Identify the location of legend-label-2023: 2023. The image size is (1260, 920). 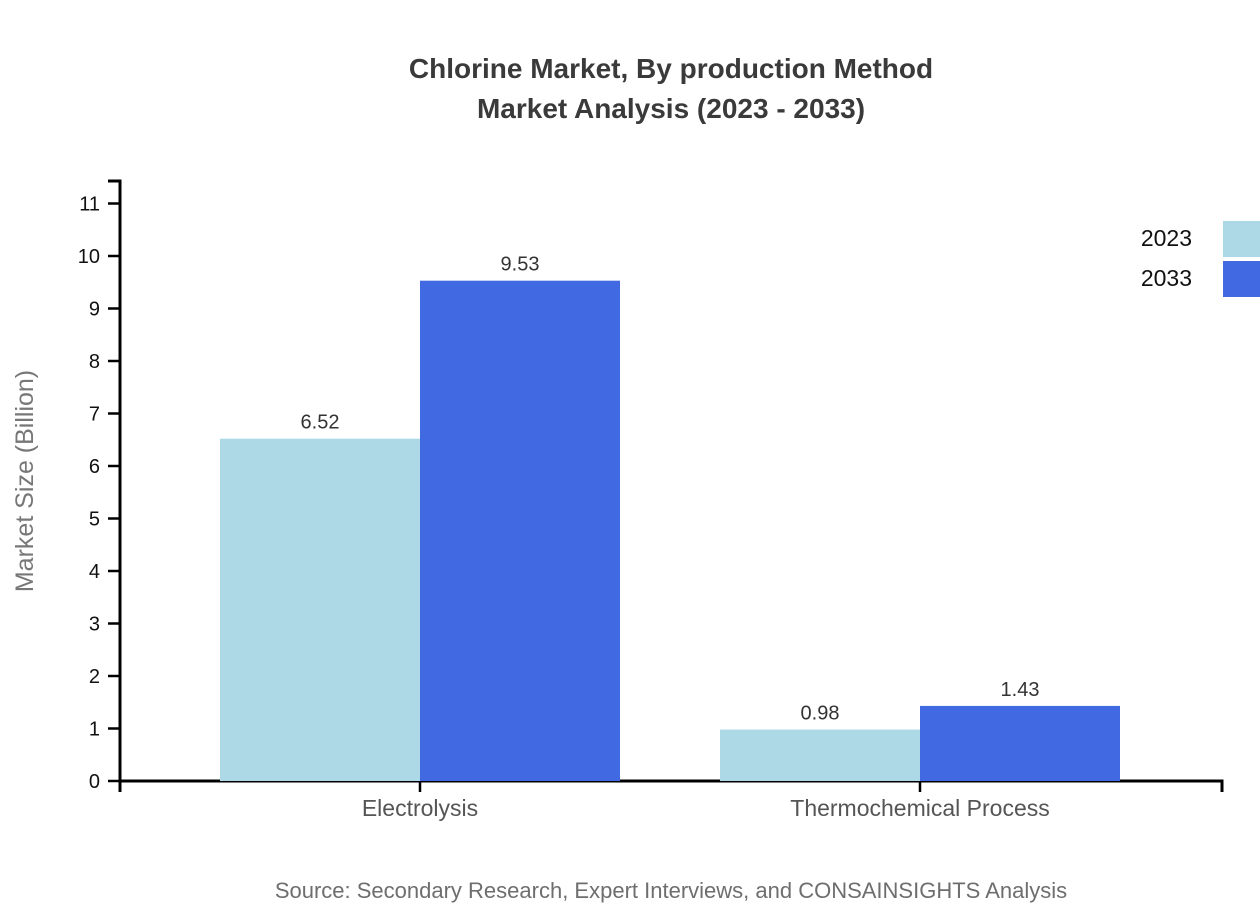
(1166, 238).